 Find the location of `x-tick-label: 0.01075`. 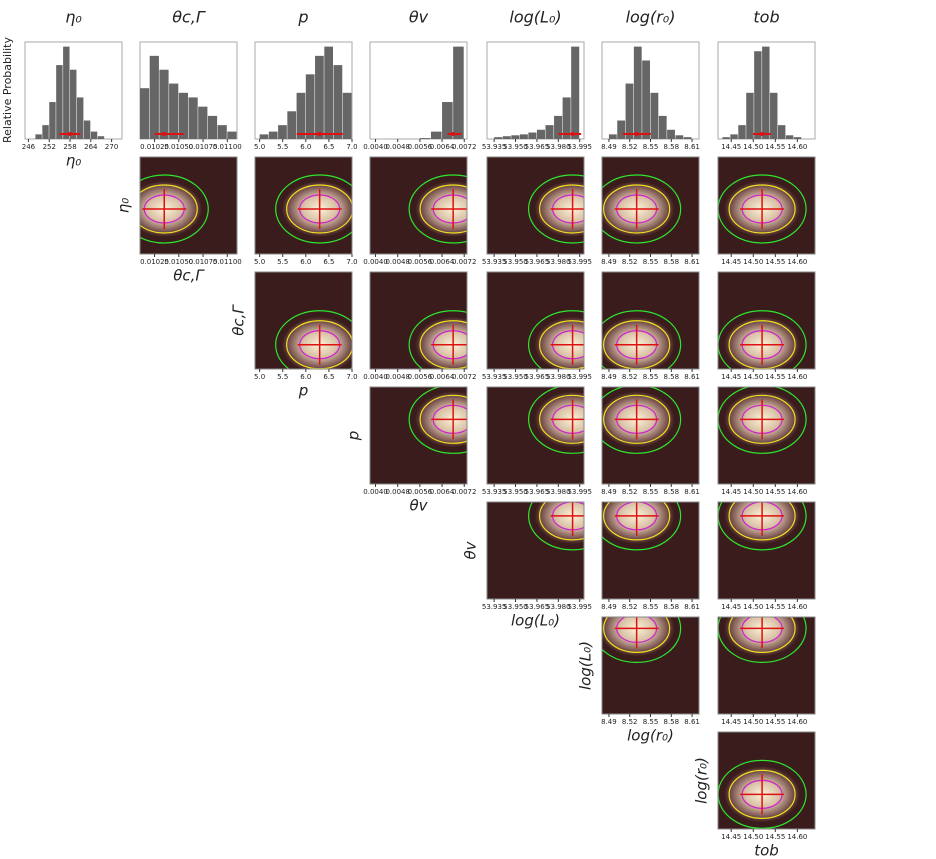

x-tick-label: 0.01075 is located at coordinates (203, 147).